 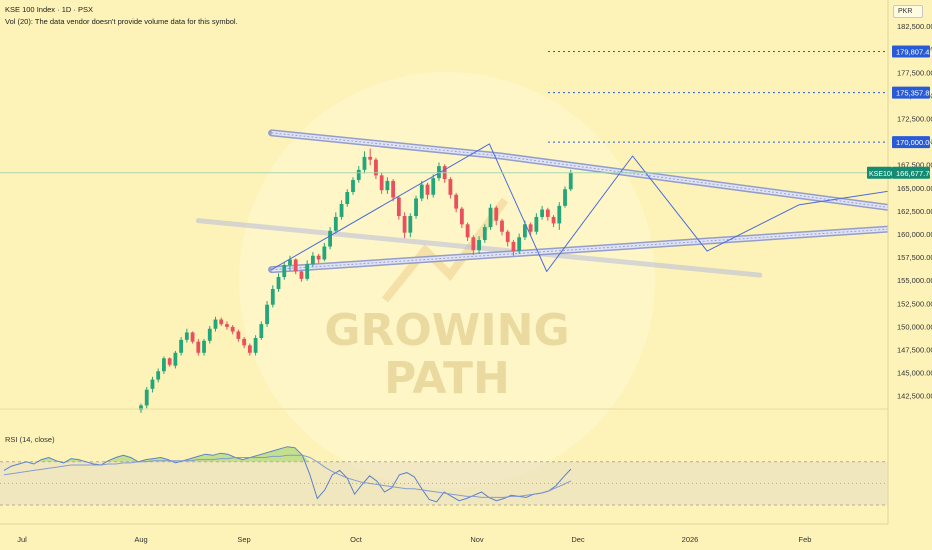 What do you see at coordinates (882, 174) in the screenshot?
I see `current-symbol-label: KSE100` at bounding box center [882, 174].